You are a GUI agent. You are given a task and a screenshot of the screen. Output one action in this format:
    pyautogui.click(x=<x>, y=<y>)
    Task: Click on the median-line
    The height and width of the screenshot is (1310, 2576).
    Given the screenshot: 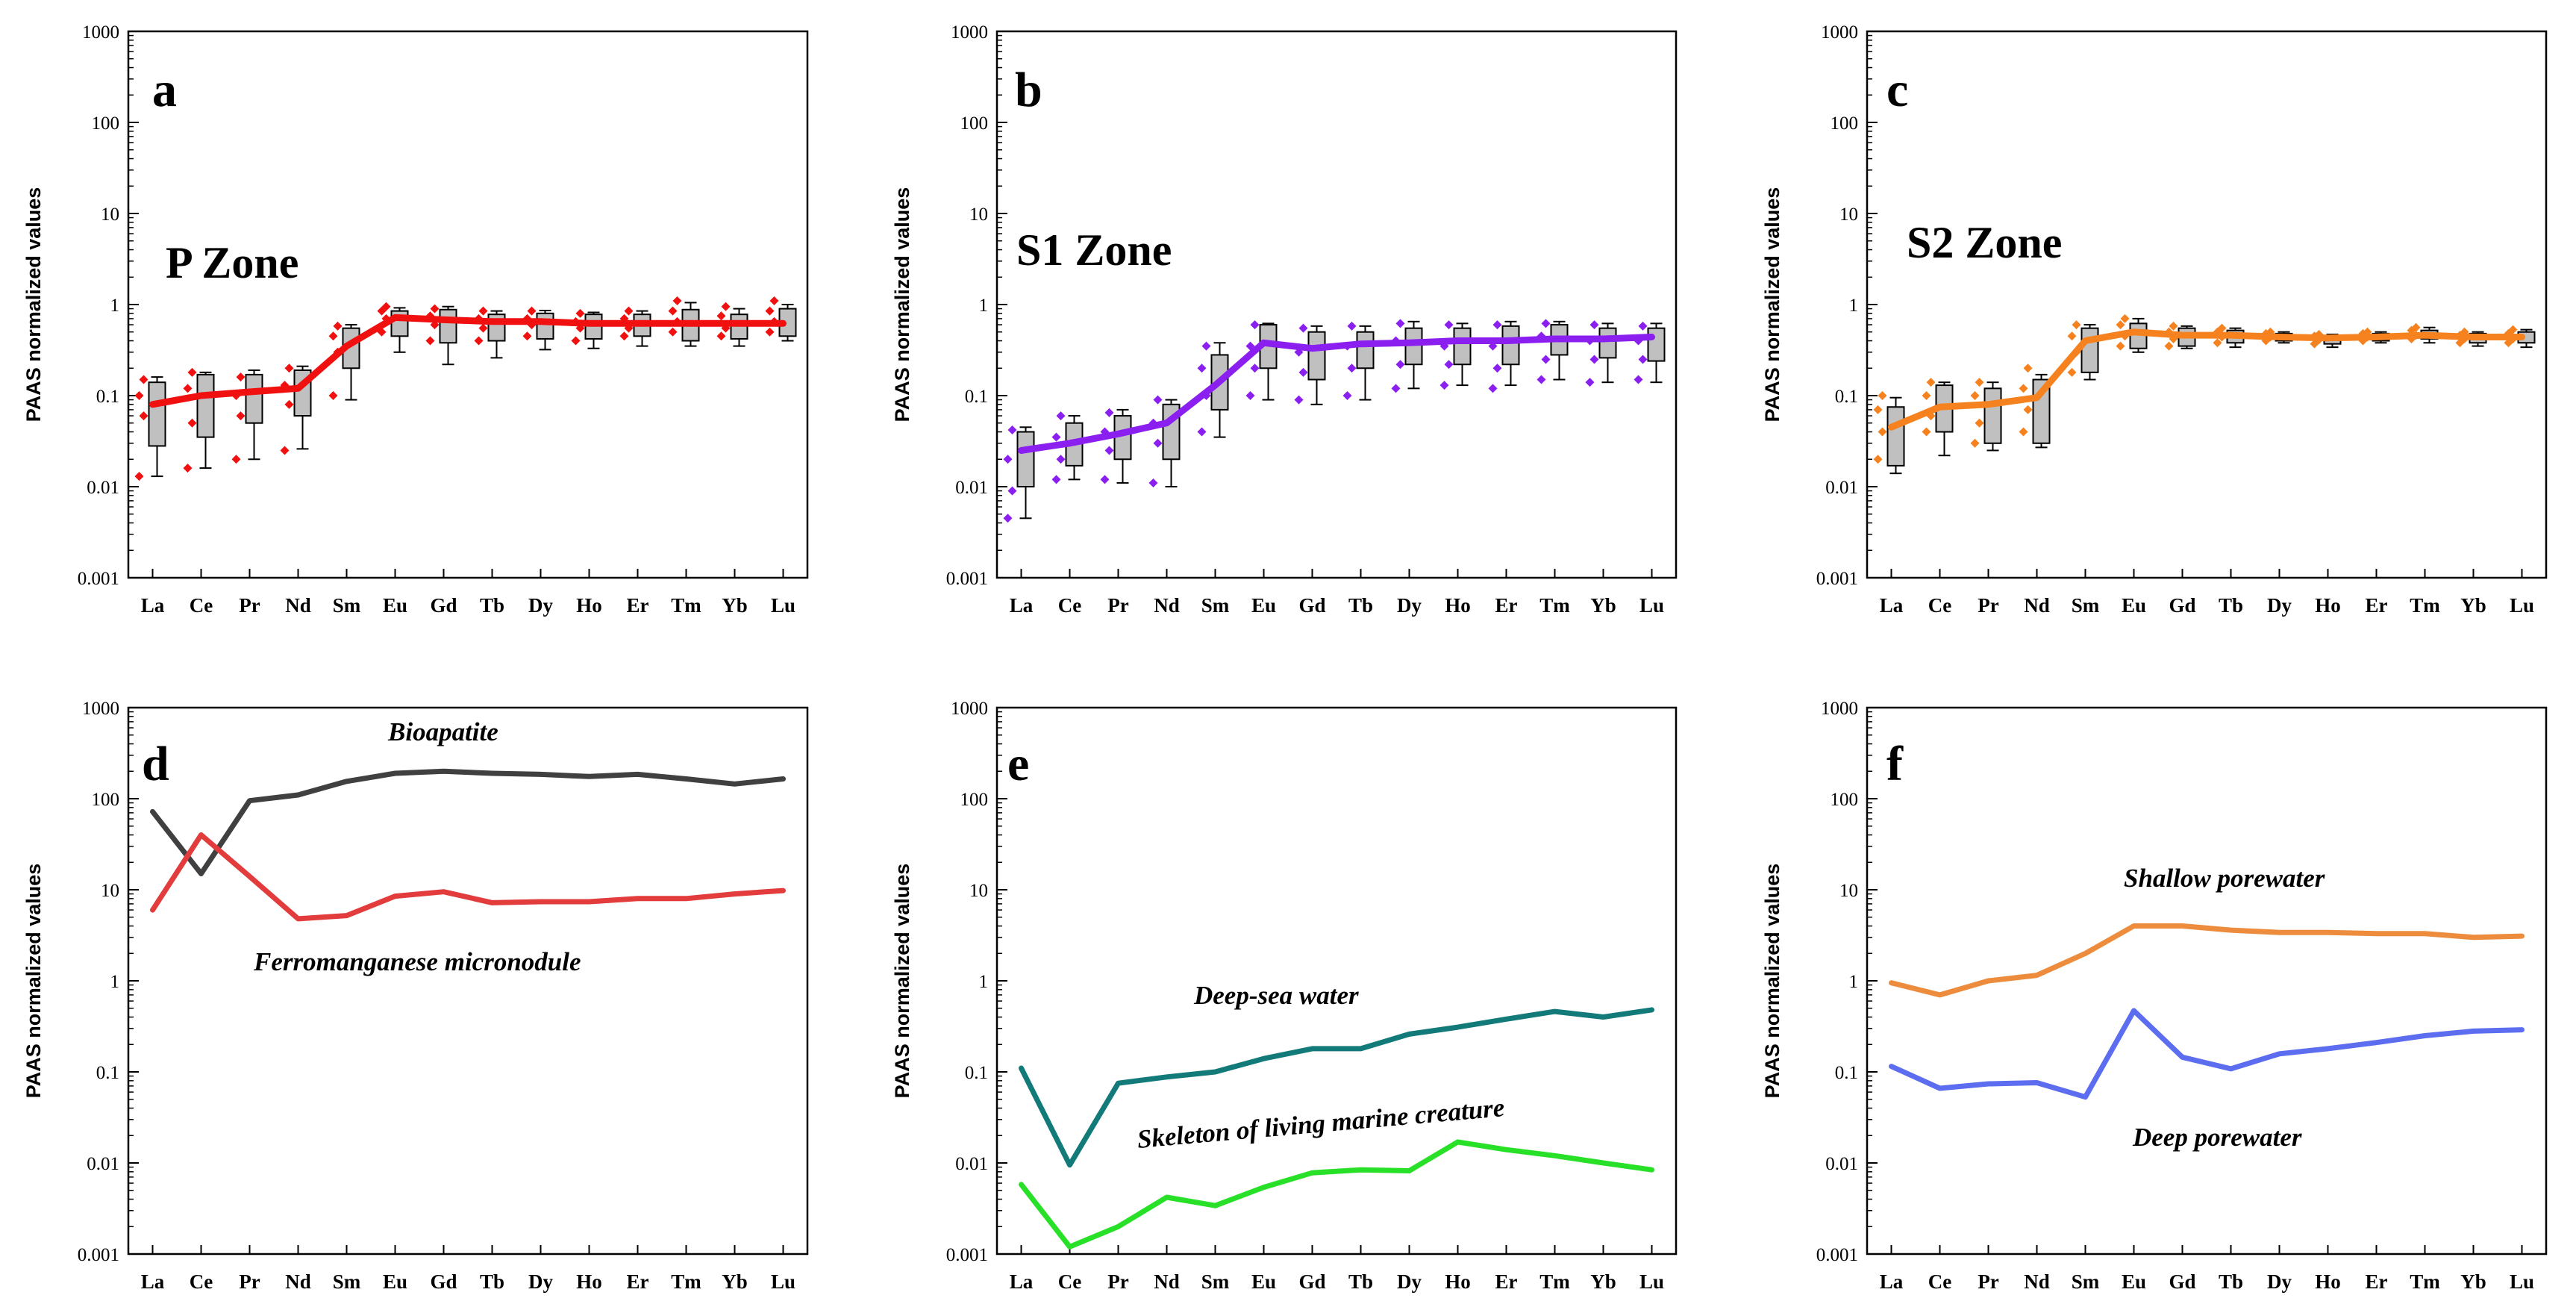 What is the action you would take?
    pyautogui.click(x=2206, y=379)
    